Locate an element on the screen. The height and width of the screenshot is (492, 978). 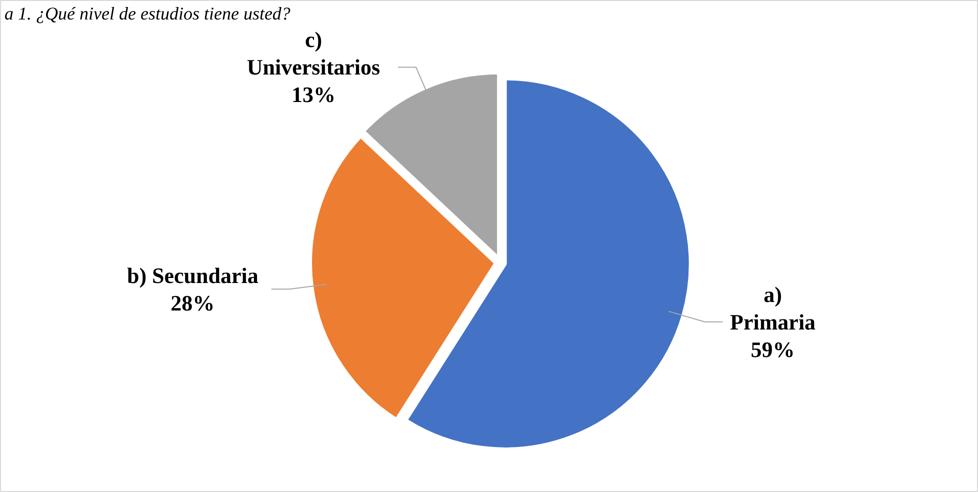
data-label: 28% is located at coordinates (192, 303).